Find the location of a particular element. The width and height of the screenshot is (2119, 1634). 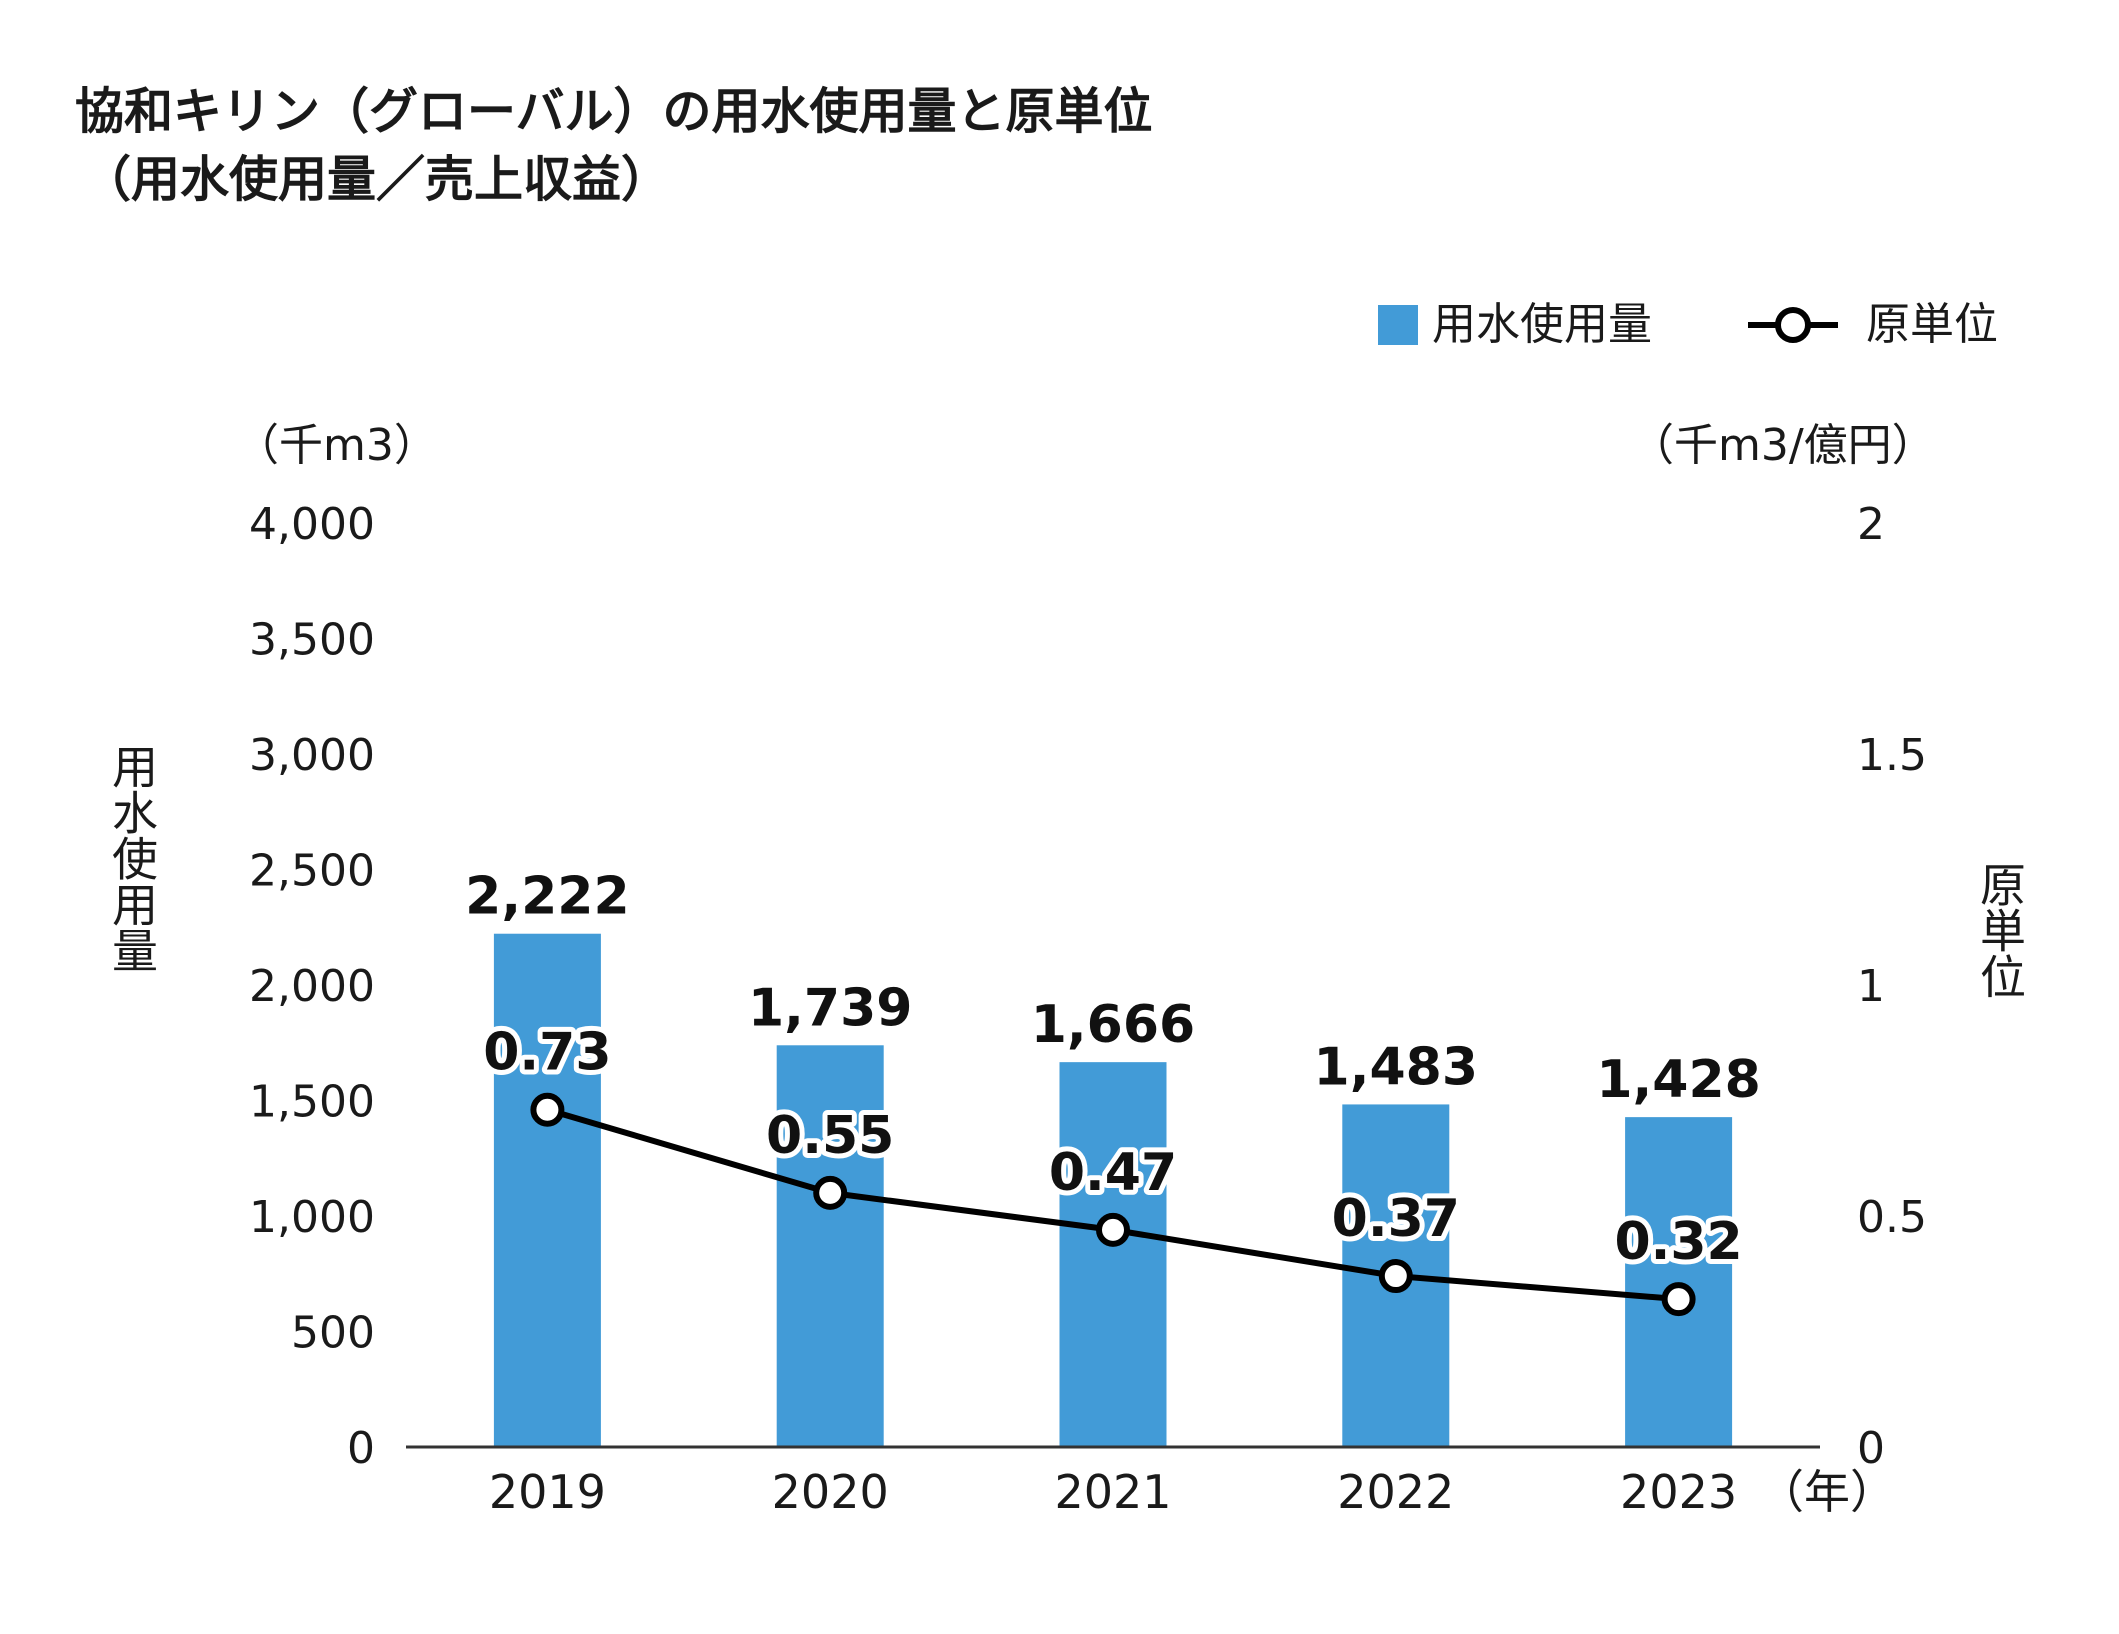

left-tick-label: 2,000 is located at coordinates (312, 986).